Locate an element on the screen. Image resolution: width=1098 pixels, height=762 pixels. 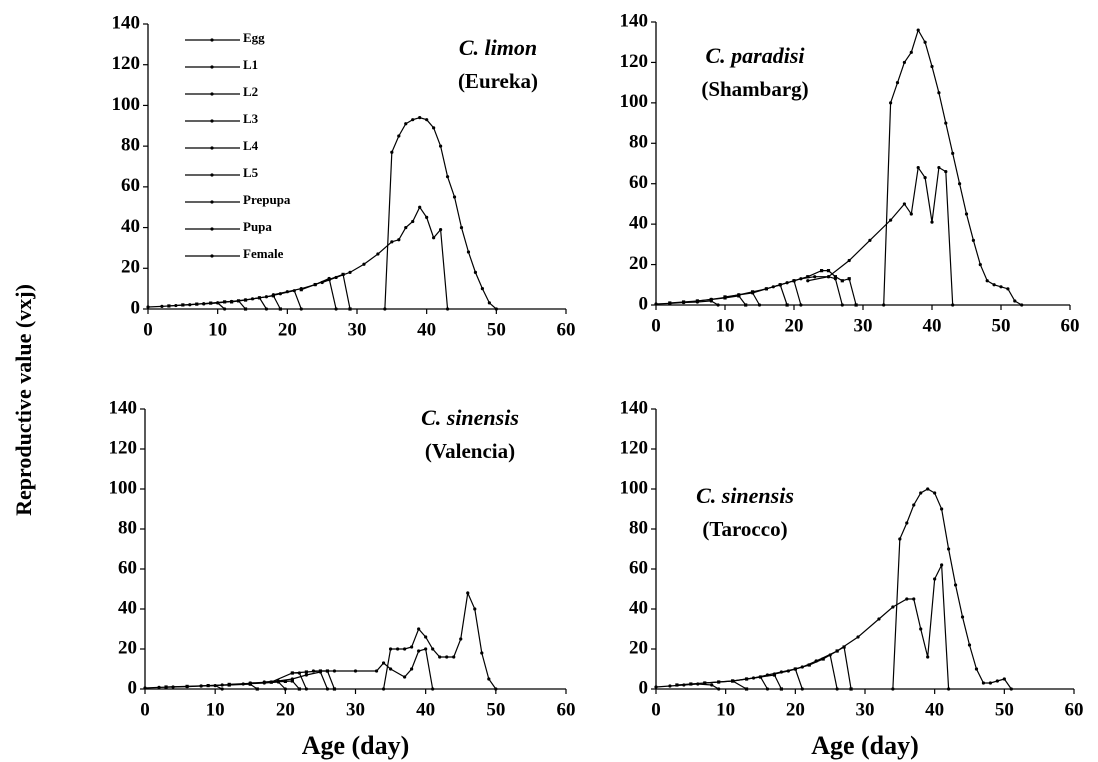
chart-subtitle: (Tarocco) is located at coordinates (744, 529).